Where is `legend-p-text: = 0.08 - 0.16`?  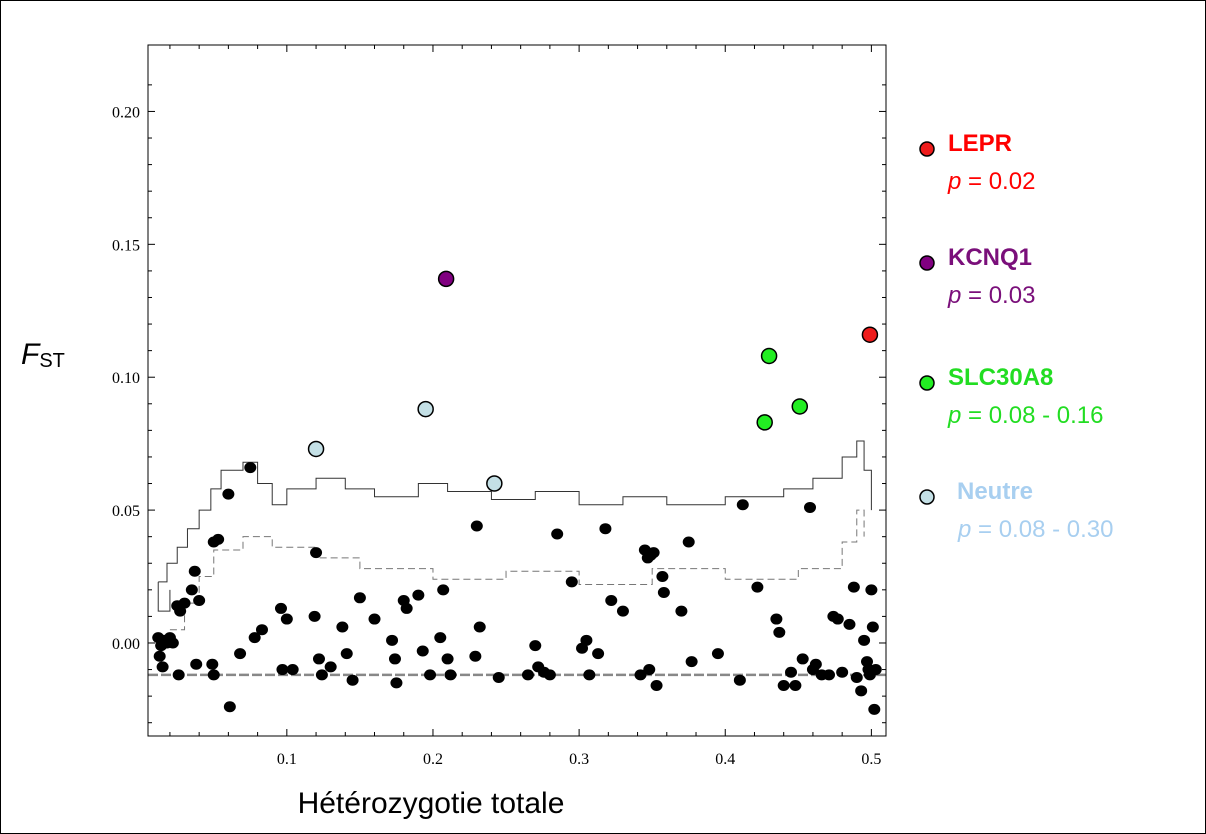
legend-p-text: = 0.08 - 0.16 is located at coordinates (1032, 415).